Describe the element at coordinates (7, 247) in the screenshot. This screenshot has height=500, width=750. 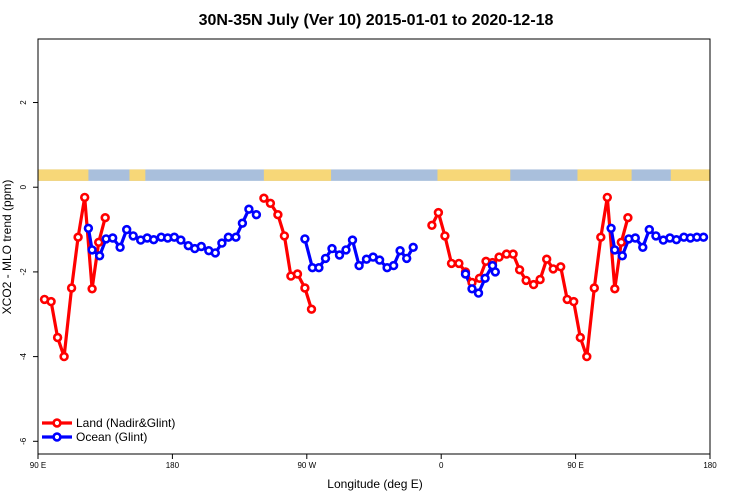
I see `y-axis-label: XCO2 - MLO trend (ppm)` at that location.